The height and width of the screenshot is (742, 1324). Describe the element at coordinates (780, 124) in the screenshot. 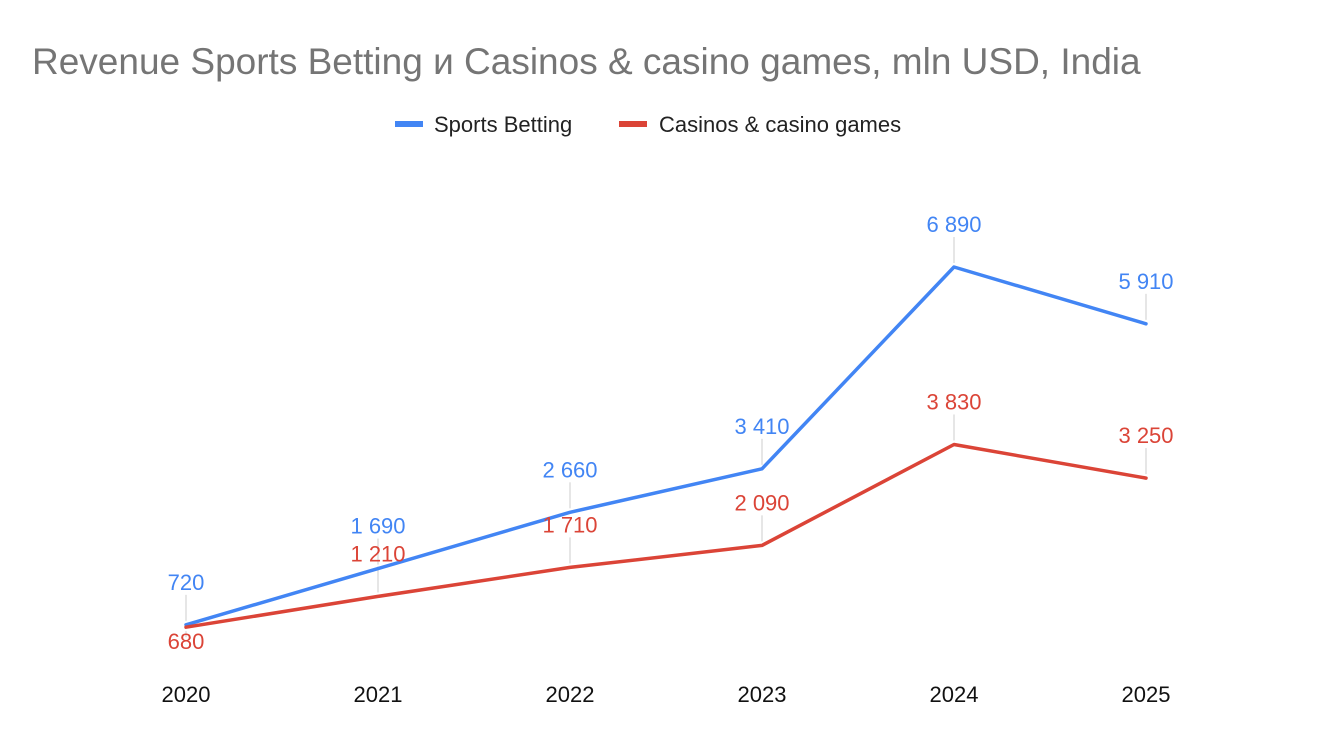

I see `legend-label-casinos: Casinos & casino games` at that location.